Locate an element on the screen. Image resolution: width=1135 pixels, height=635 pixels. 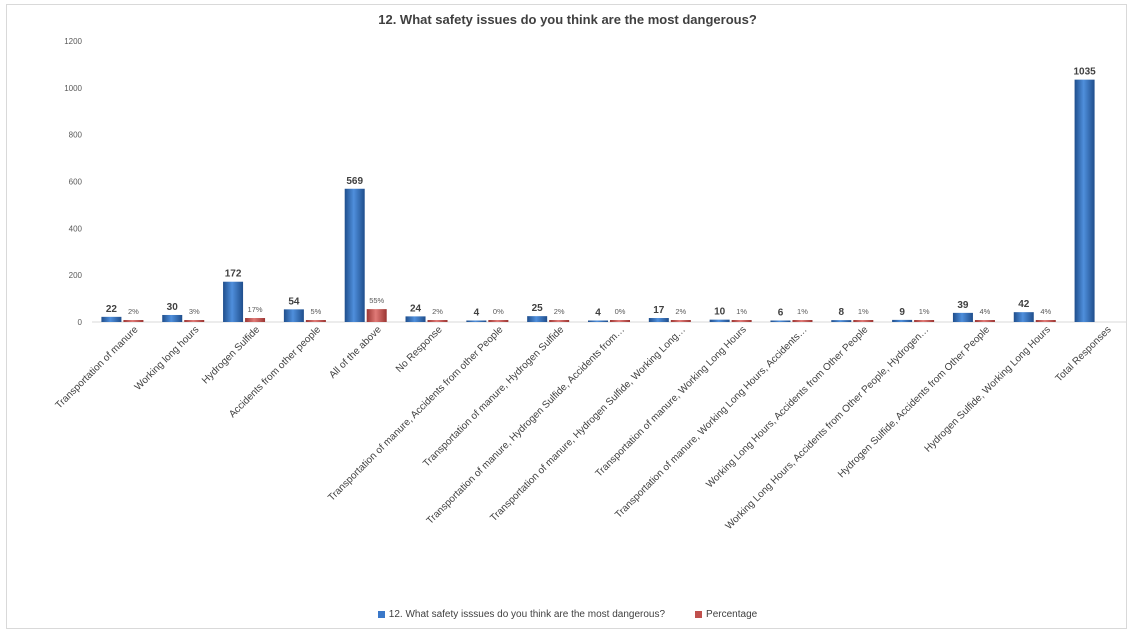
data-label-percentage: 5% is located at coordinates (315, 311).